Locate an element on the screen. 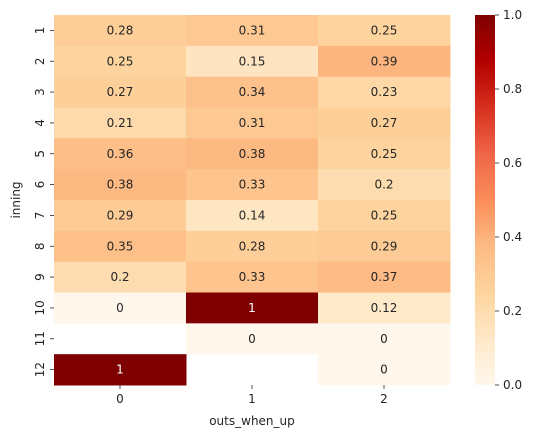 Image resolution: width=535 pixels, height=442 pixels. heatmap-cell-r8-c2 is located at coordinates (384, 277).